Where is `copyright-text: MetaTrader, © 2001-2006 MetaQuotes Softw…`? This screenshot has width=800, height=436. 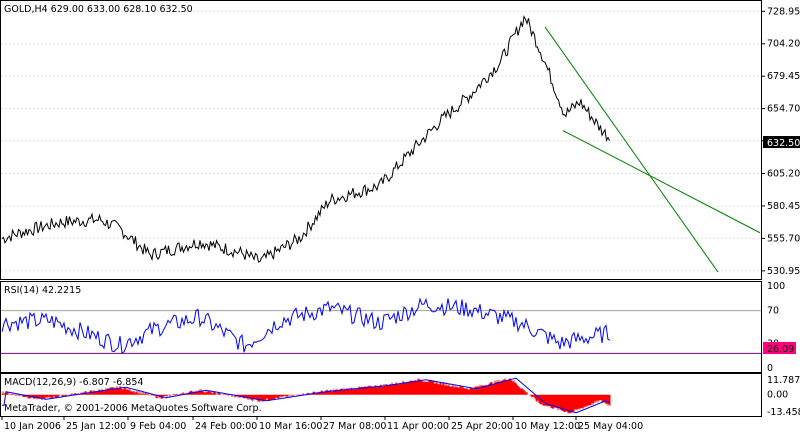 copyright-text: MetaTrader, © 2001-2006 MetaQuotes Softw… is located at coordinates (133, 408).